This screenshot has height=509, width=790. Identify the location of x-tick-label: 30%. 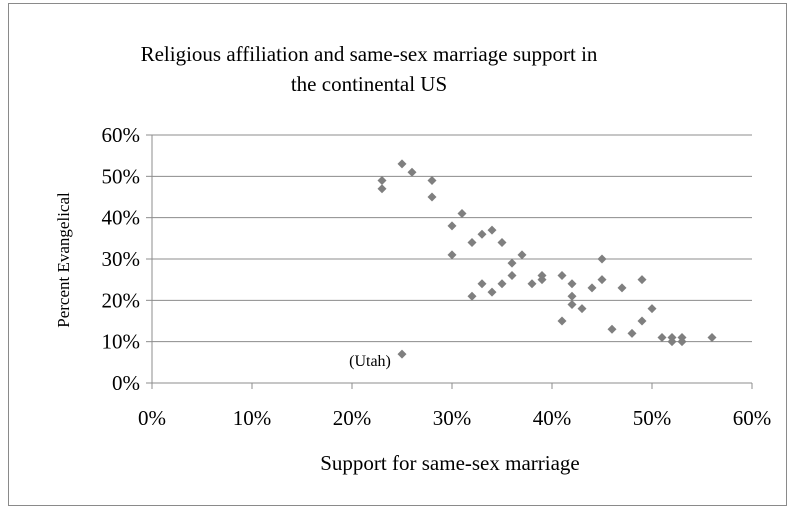
(452, 418).